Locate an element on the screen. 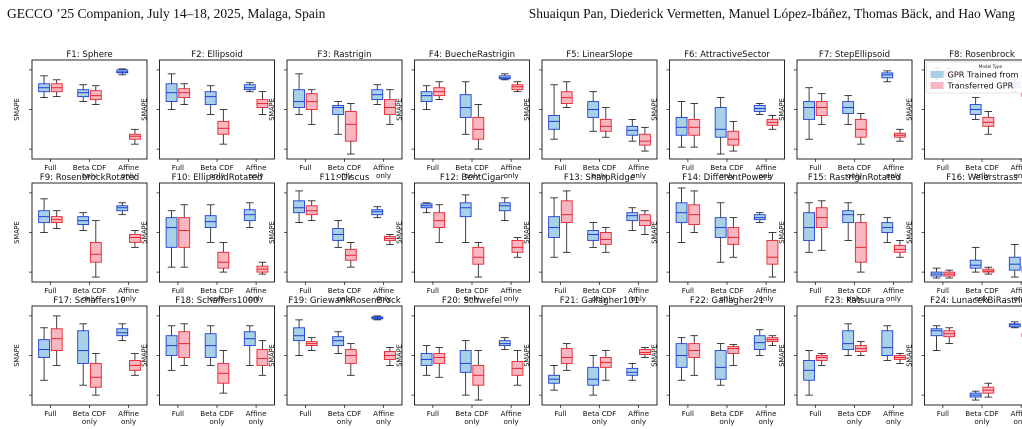 This screenshot has height=429, width=1022. subplot-title: F1: Sphere is located at coordinates (89, 55).